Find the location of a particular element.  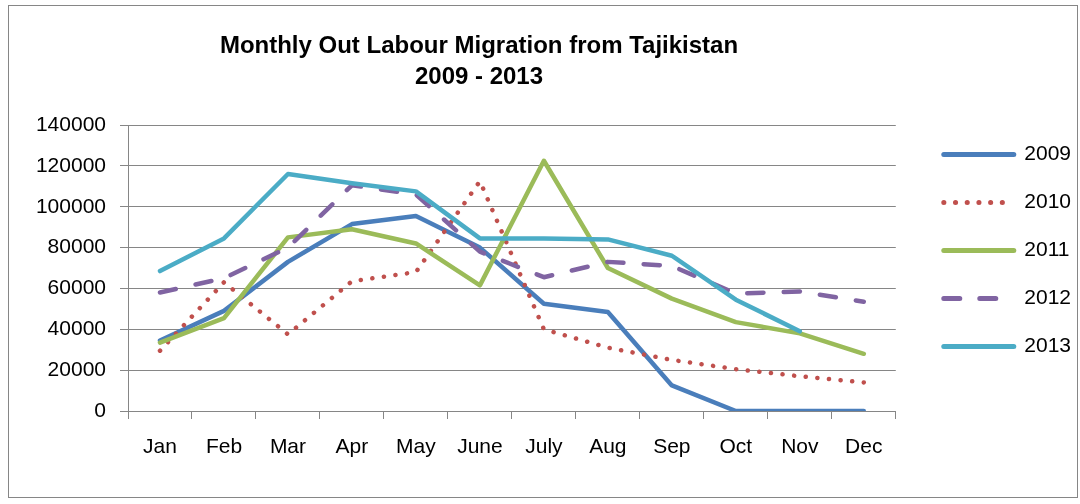

x-tick-label: July is located at coordinates (544, 446).